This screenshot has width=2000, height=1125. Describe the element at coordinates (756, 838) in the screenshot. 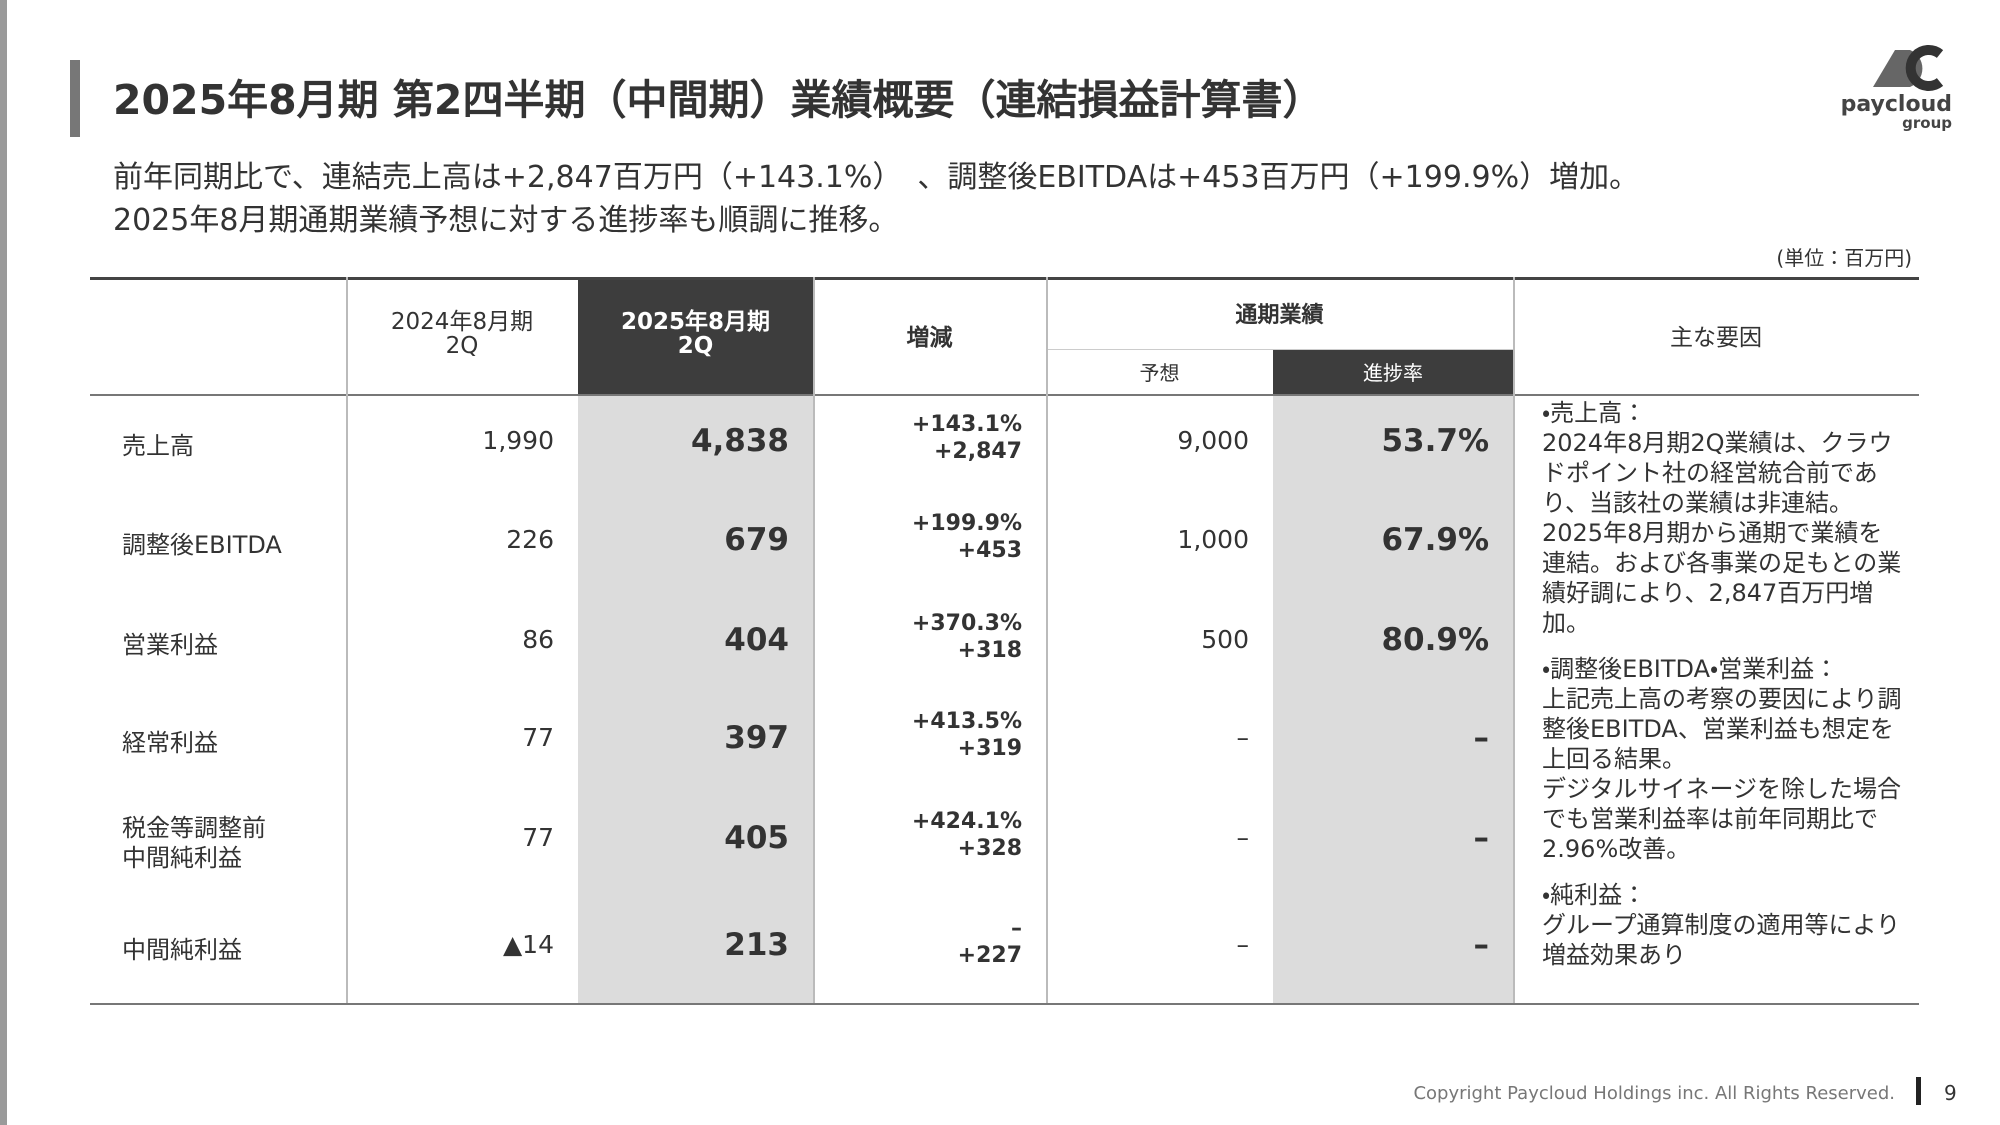

I see `current-value: 405` at that location.